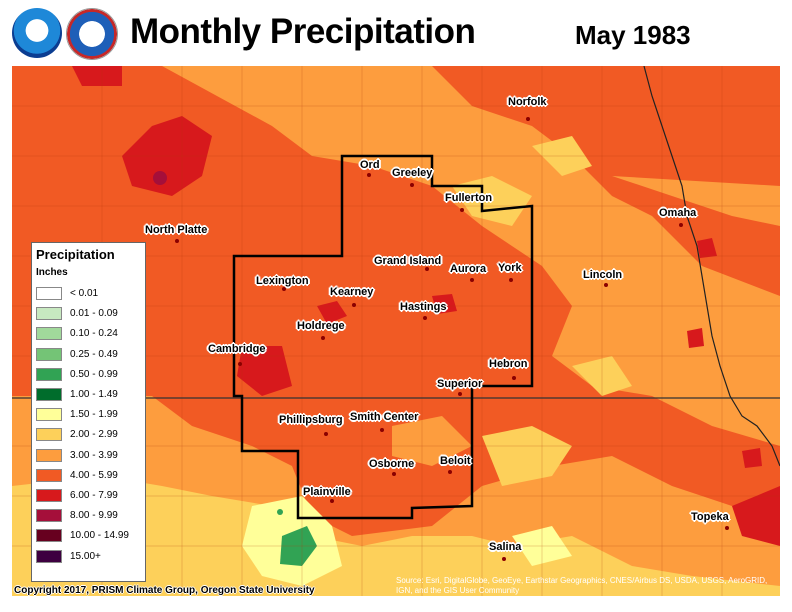 The width and height of the screenshot is (792, 612). What do you see at coordinates (75, 254) in the screenshot?
I see `legend-title: Precipitation` at bounding box center [75, 254].